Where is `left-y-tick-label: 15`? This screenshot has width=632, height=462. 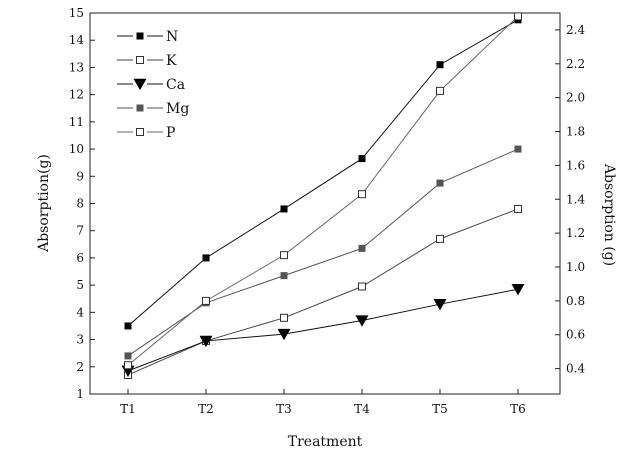 left-y-tick-label: 15 is located at coordinates (76, 13).